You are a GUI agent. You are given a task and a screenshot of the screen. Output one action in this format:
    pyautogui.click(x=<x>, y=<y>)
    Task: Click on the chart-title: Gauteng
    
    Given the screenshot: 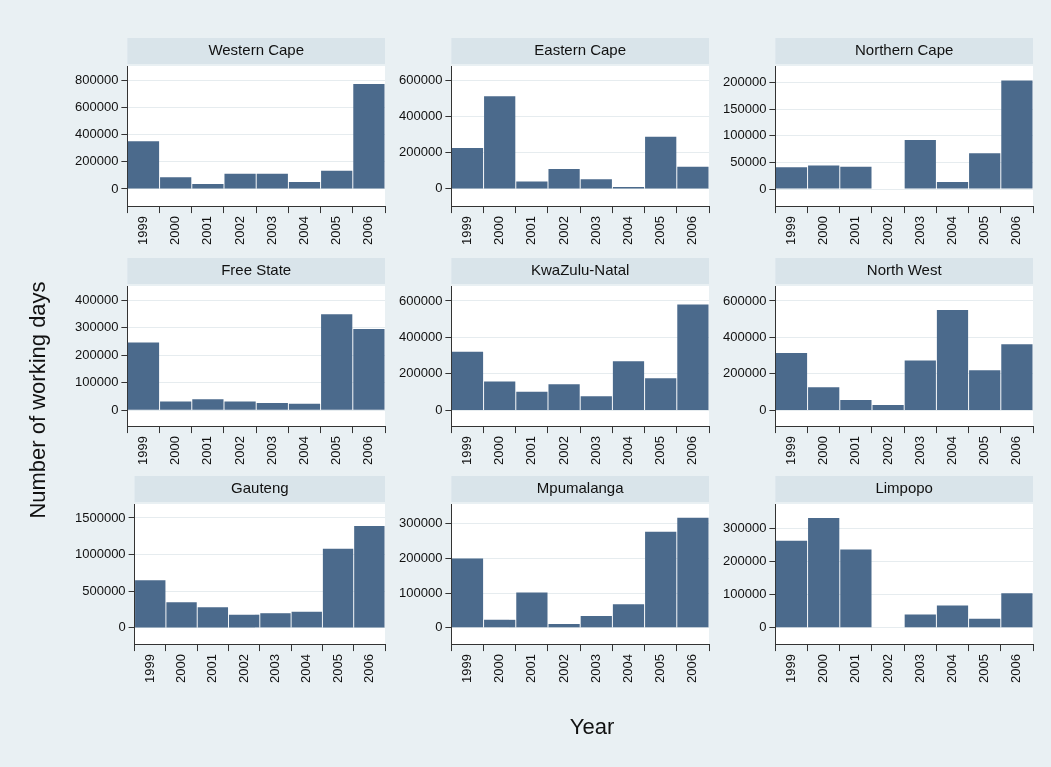 What is the action you would take?
    pyautogui.click(x=260, y=488)
    